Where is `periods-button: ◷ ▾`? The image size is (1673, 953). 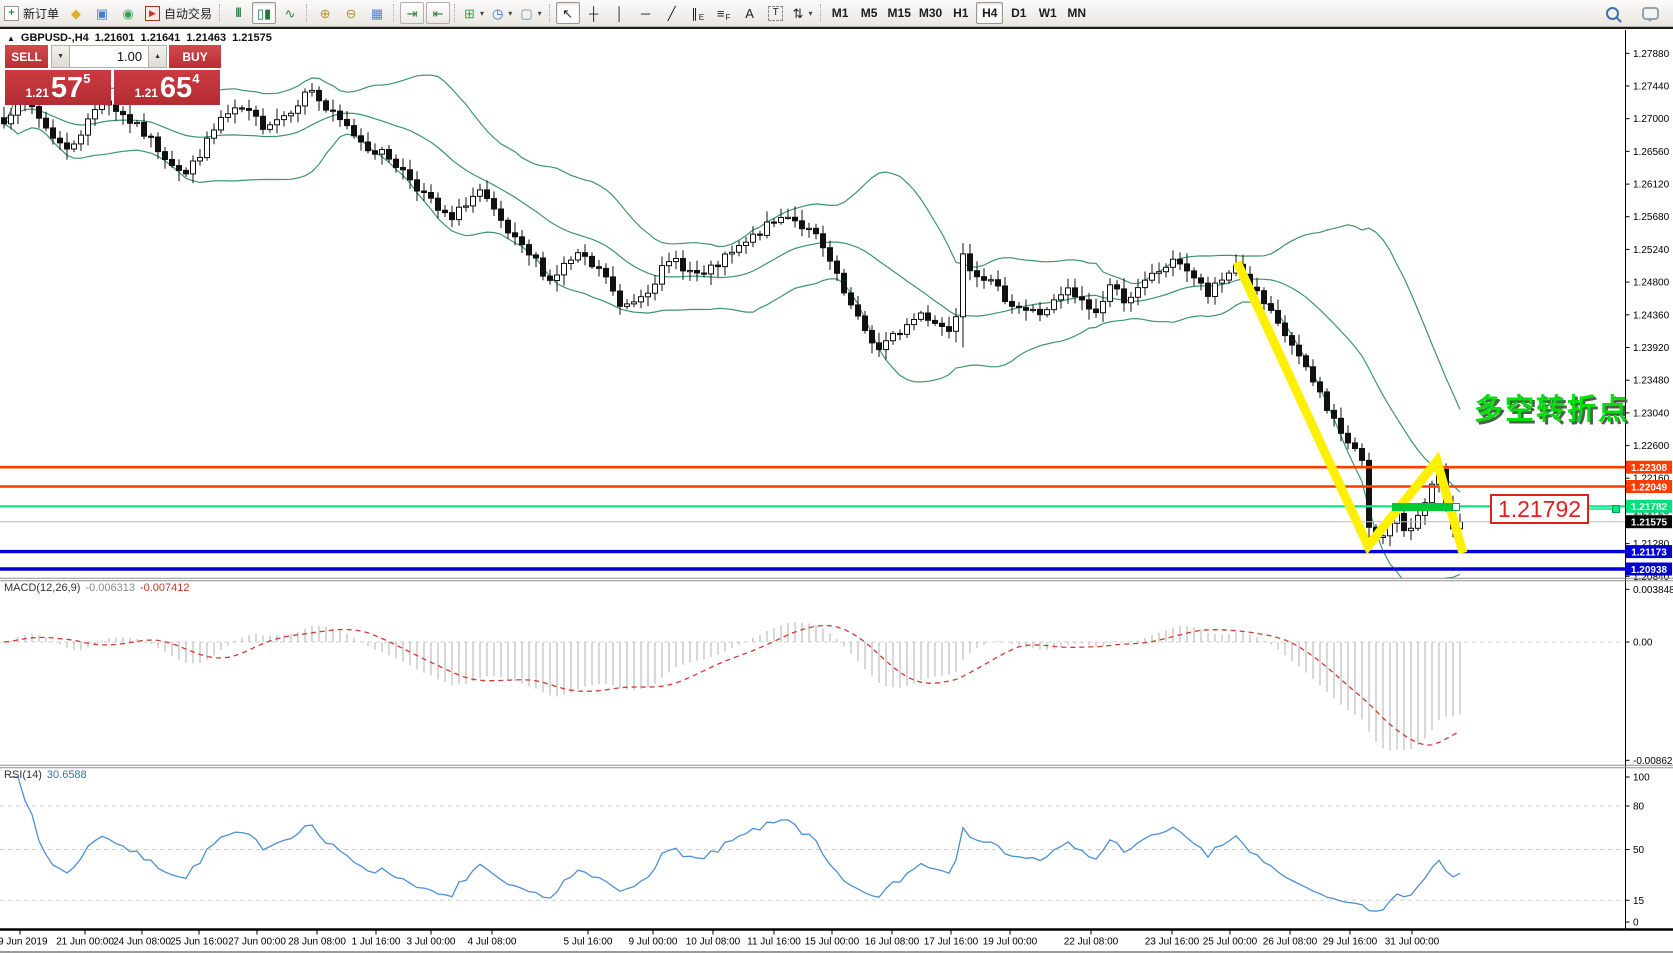
periods-button: ◷ ▾ is located at coordinates (502, 13).